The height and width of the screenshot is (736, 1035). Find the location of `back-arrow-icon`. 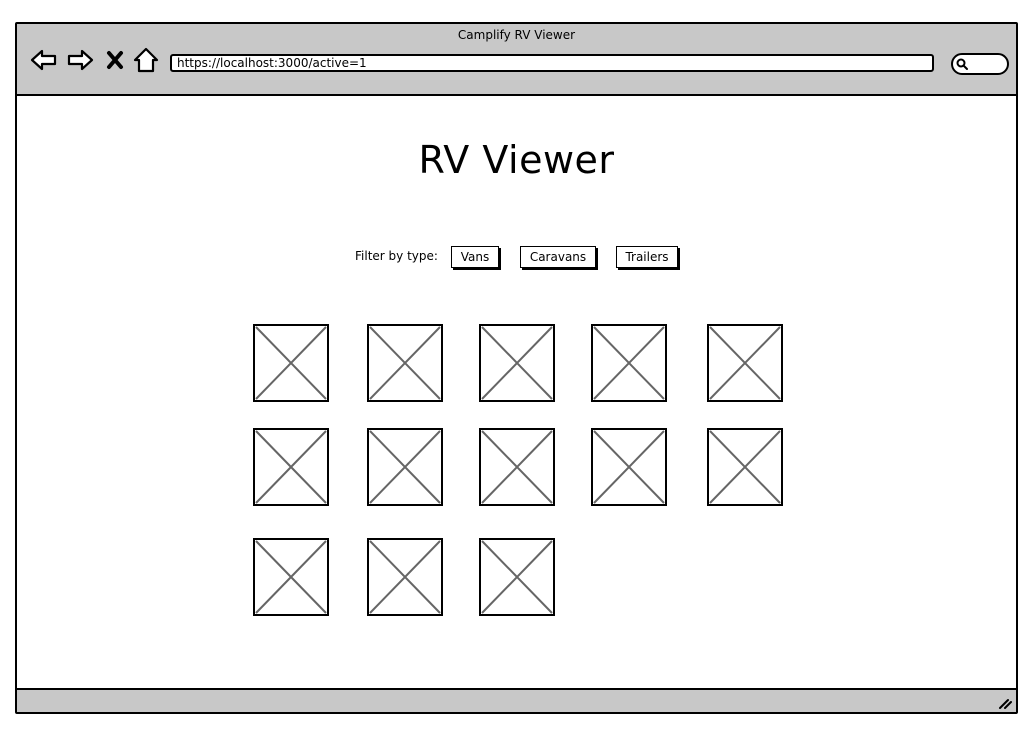

back-arrow-icon is located at coordinates (44, 60).